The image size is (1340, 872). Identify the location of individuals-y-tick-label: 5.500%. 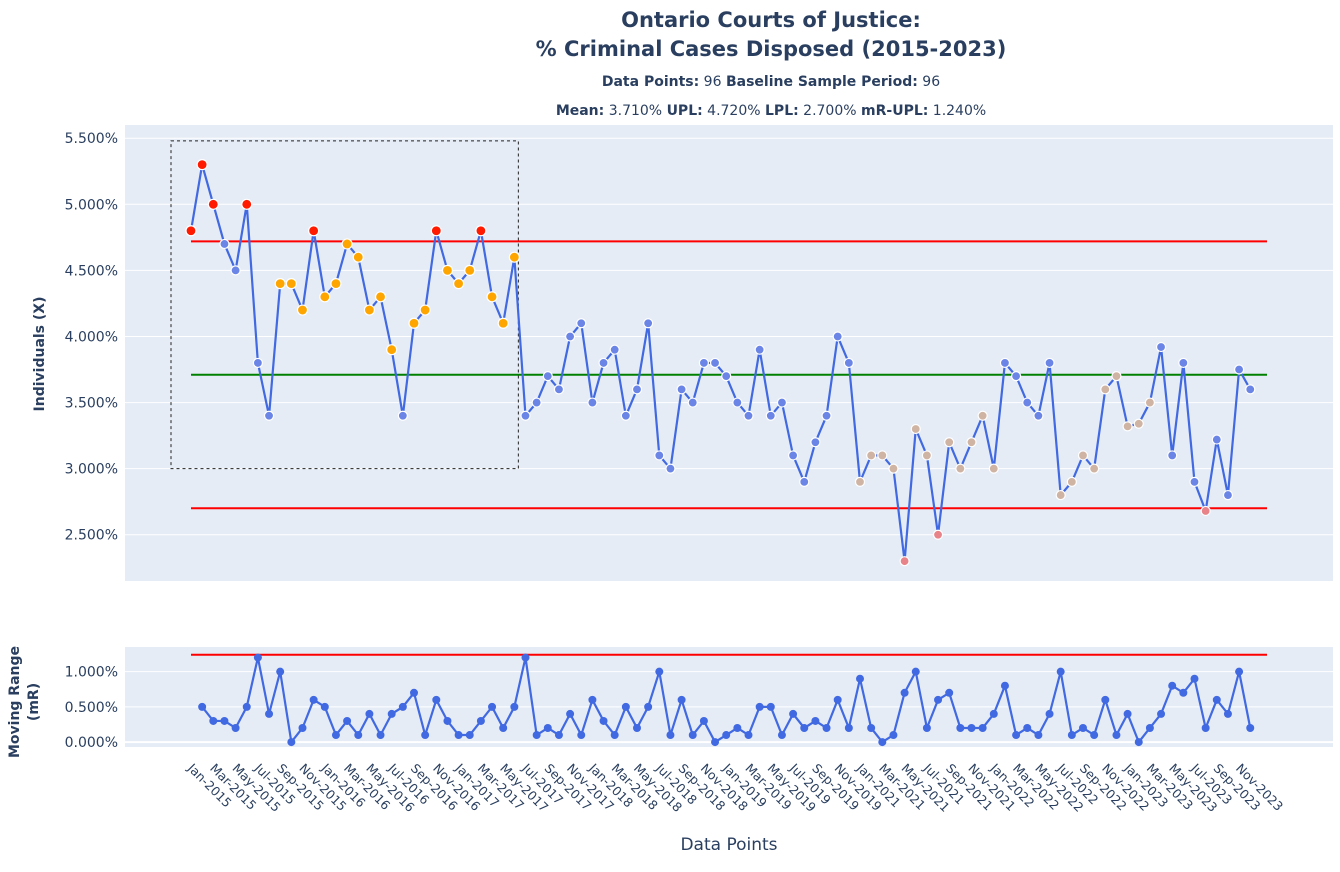
(91, 139).